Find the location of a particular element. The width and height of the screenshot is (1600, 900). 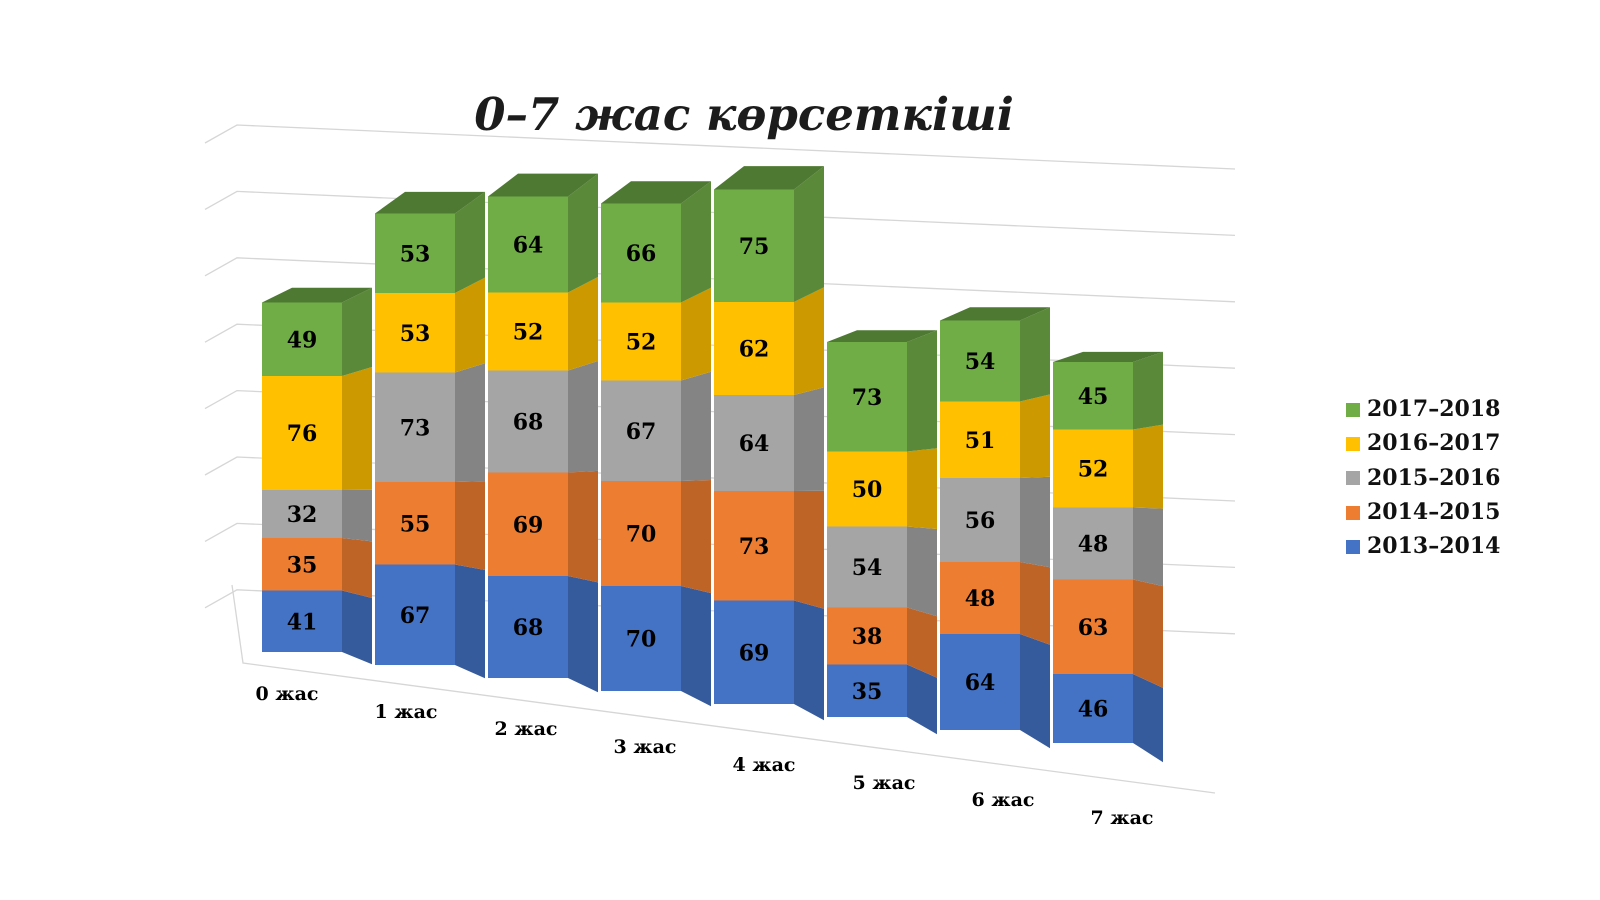

legend-label: 2014–2015 is located at coordinates (1434, 511).